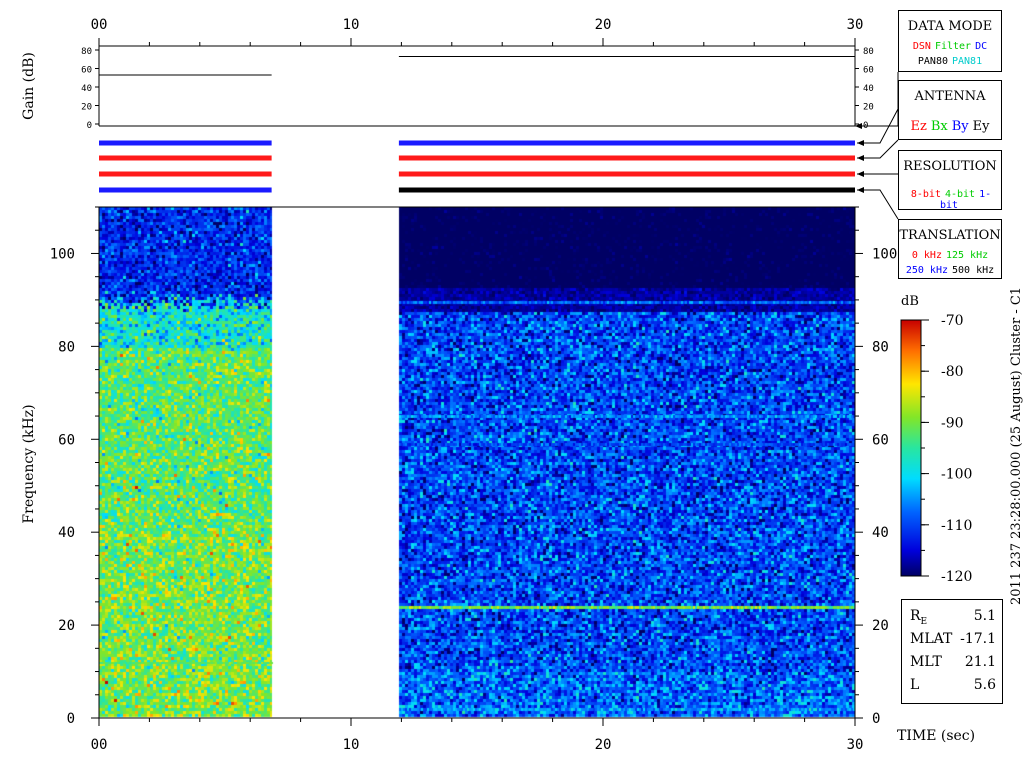  Describe the element at coordinates (880, 440) in the screenshot. I see `y-tick-label-right: 60` at that location.